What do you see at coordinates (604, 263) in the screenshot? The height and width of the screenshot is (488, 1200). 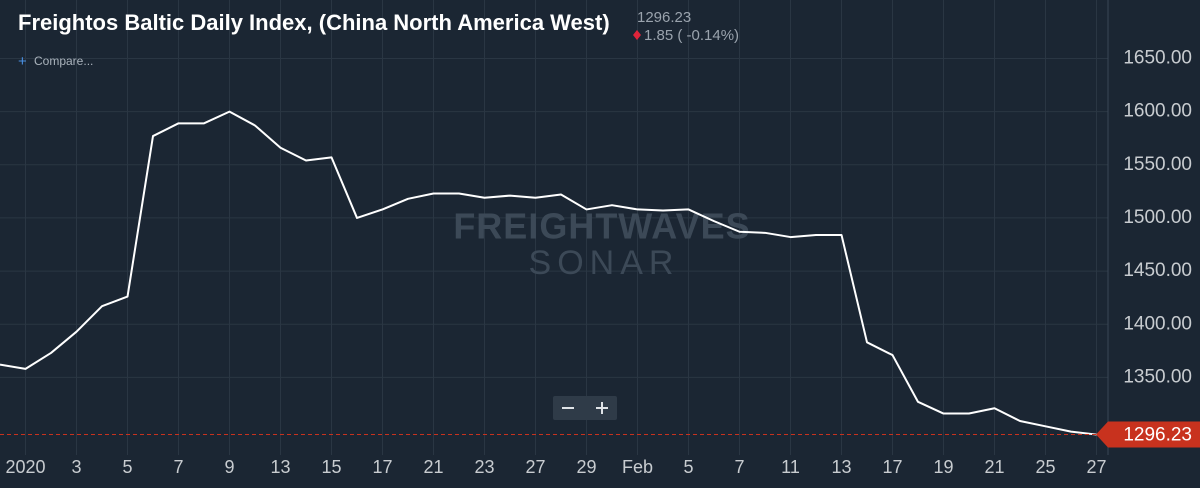 I see `watermark: SONAR` at bounding box center [604, 263].